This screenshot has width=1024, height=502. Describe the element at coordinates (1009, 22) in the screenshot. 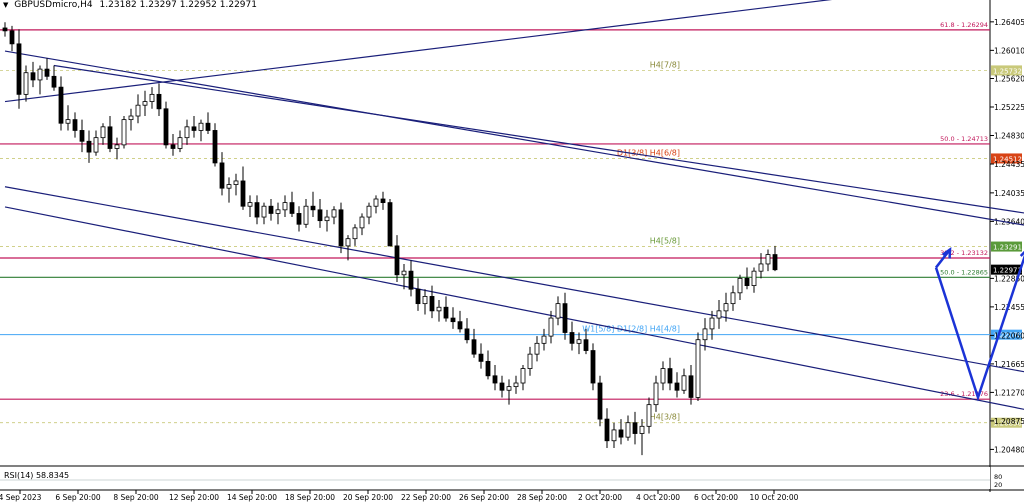

I see `y-tick-label: 1.26405` at that location.